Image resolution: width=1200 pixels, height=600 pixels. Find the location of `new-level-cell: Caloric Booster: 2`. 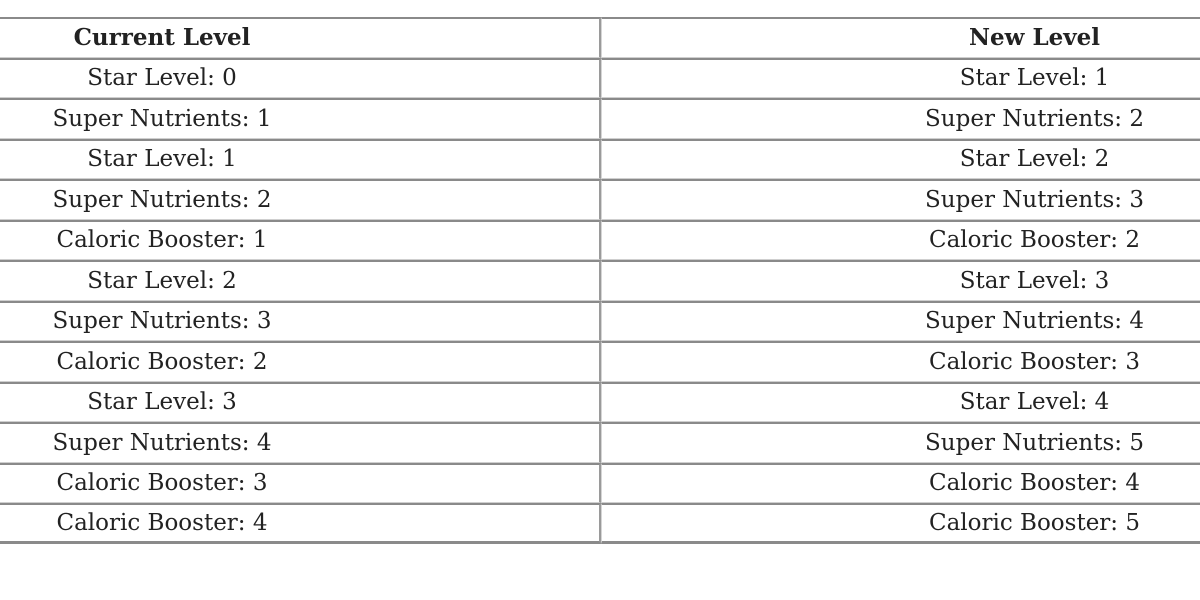

new-level-cell: Caloric Booster: 2 is located at coordinates (900, 239).